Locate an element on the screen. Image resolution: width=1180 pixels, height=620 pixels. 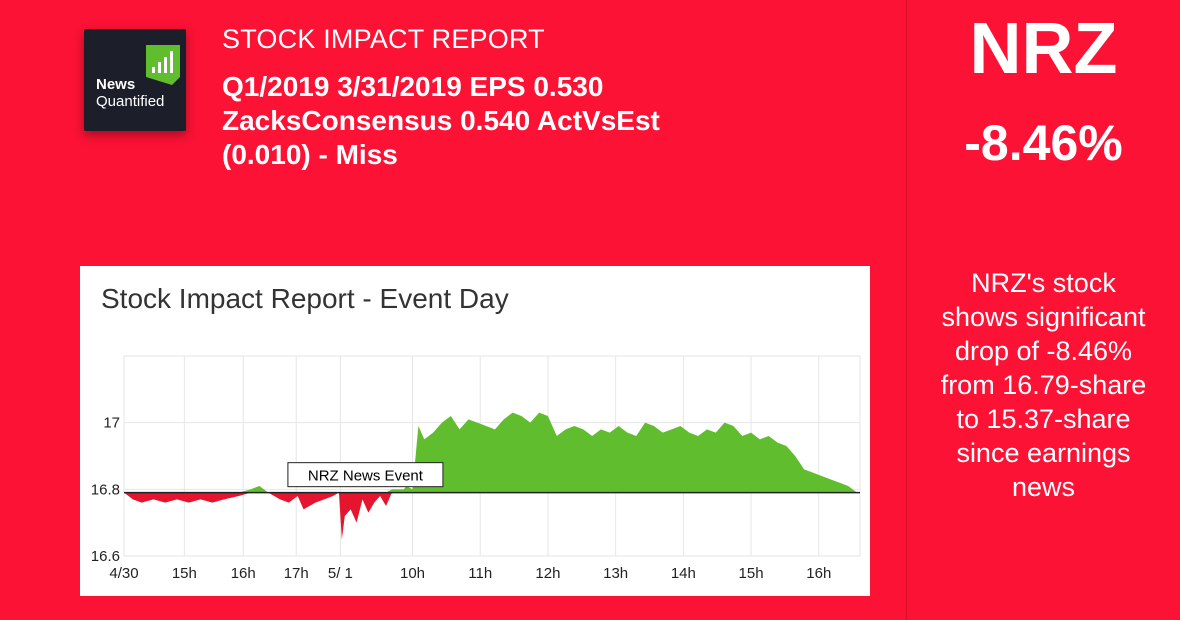
price-drop-area is located at coordinates (491, 516).